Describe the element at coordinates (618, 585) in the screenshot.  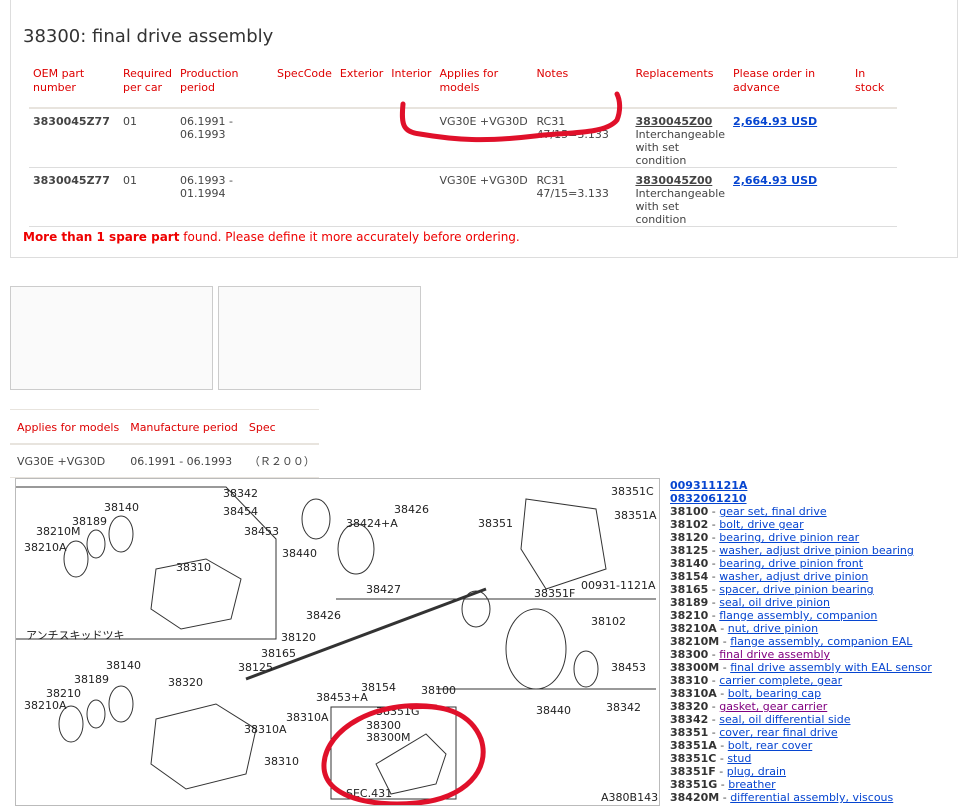
I see `callout-label: 00931-1121A` at that location.